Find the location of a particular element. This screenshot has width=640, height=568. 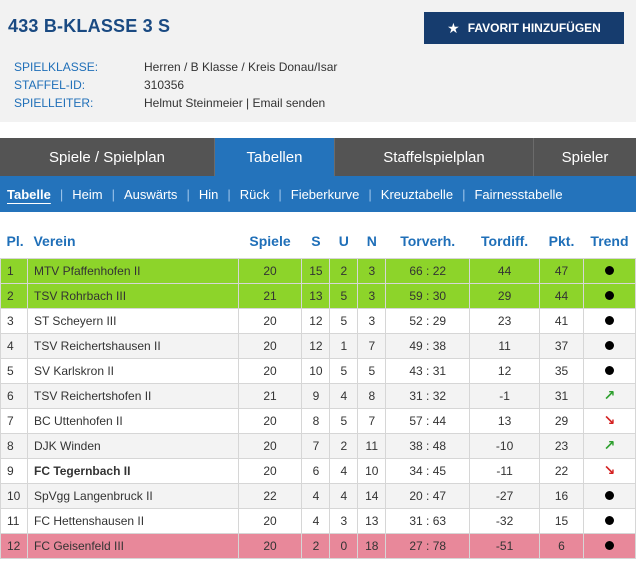

cell-trend is located at coordinates (609, 545).